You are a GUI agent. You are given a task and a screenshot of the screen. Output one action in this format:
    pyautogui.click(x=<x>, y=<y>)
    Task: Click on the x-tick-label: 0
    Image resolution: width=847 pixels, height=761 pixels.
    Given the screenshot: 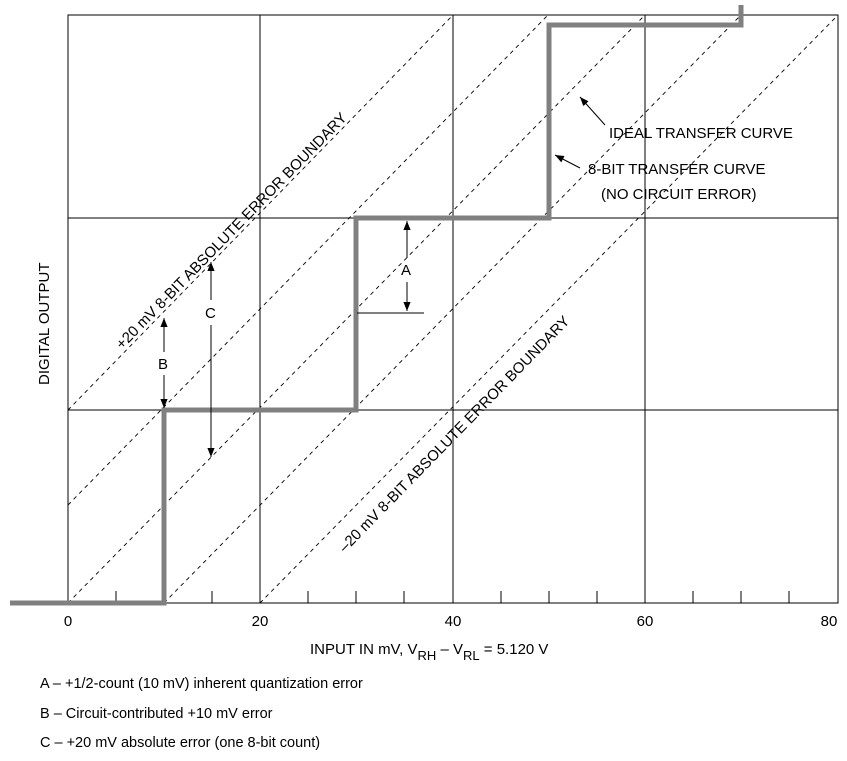 What is the action you would take?
    pyautogui.click(x=68, y=621)
    